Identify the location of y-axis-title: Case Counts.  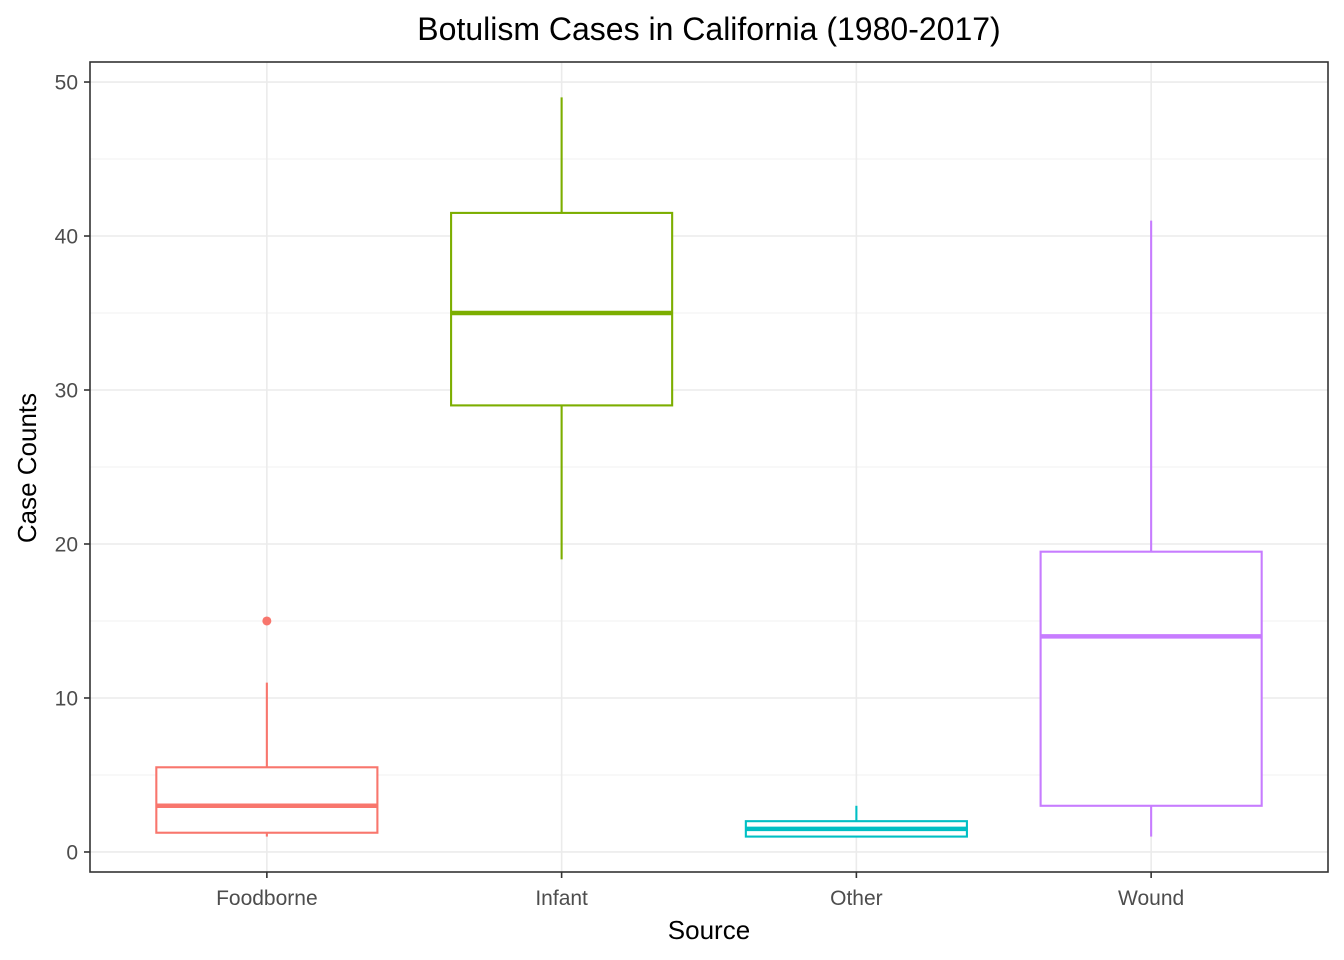
(27, 468).